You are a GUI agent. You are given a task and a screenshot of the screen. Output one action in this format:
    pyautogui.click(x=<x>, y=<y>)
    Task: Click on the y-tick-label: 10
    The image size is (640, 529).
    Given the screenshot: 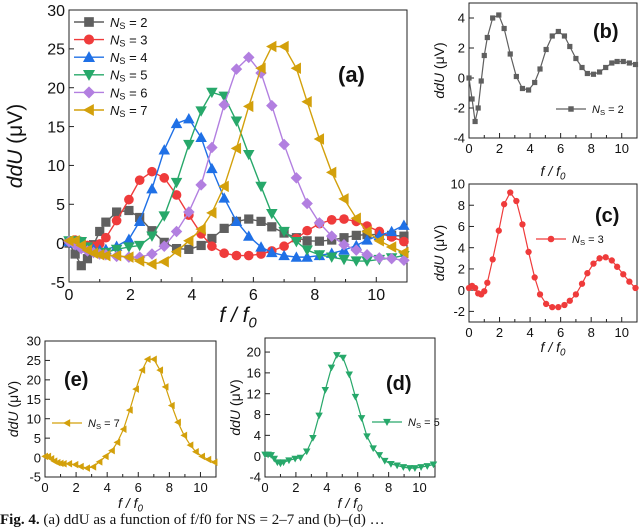 What is the action you would take?
    pyautogui.click(x=34, y=418)
    